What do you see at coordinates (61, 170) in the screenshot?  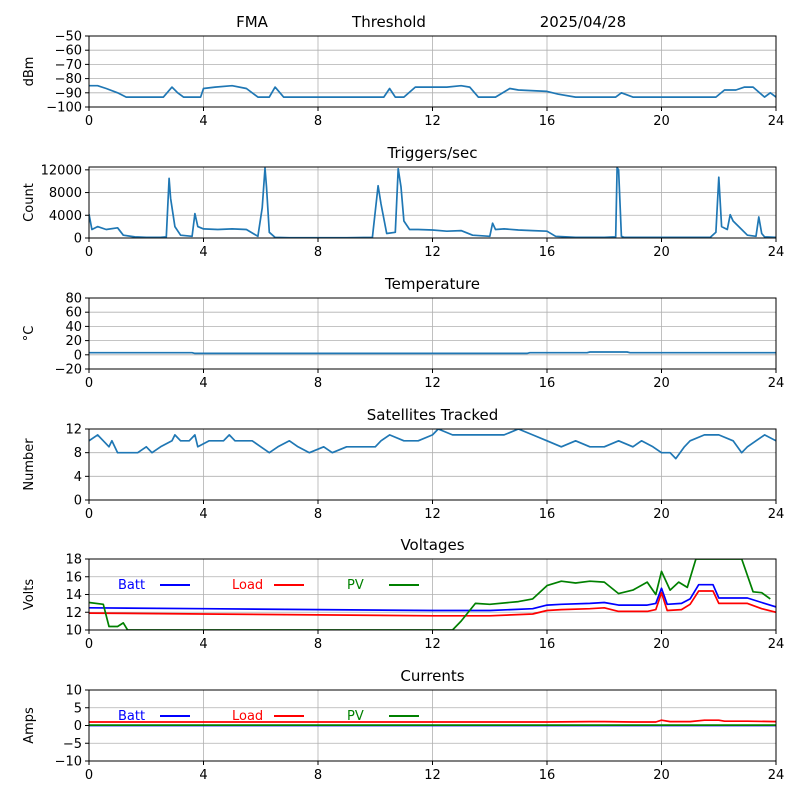 I see `y-tick-label: 12000` at bounding box center [61, 170].